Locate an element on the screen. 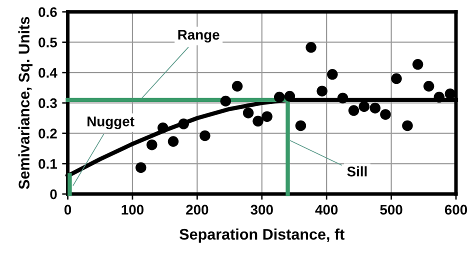 Image resolution: width=474 pixels, height=276 pixels. annotation: Range is located at coordinates (199, 36).